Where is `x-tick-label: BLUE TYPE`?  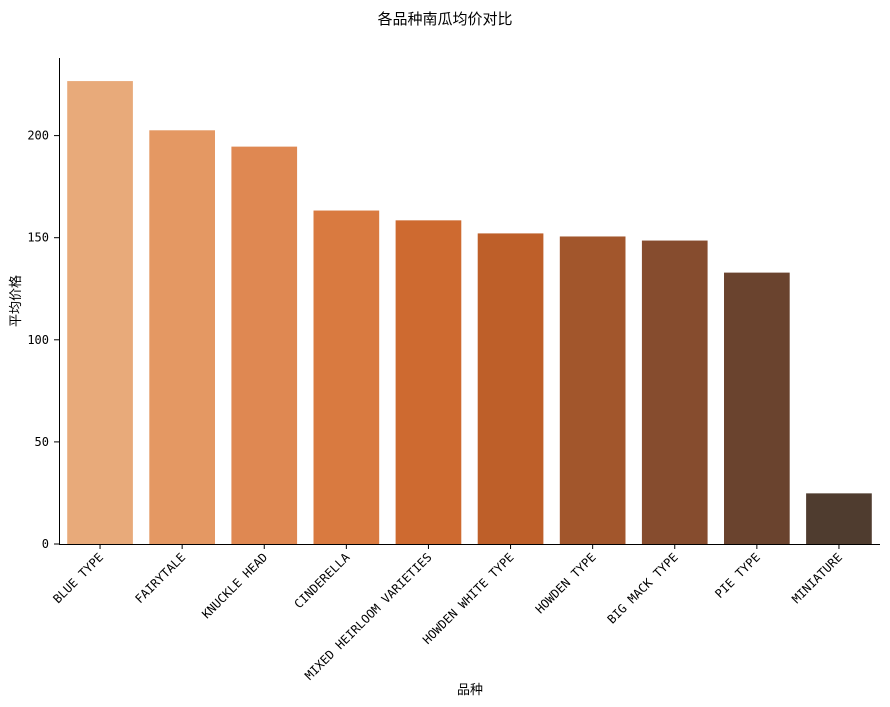 x-tick-label: BLUE TYPE is located at coordinates (78, 578).